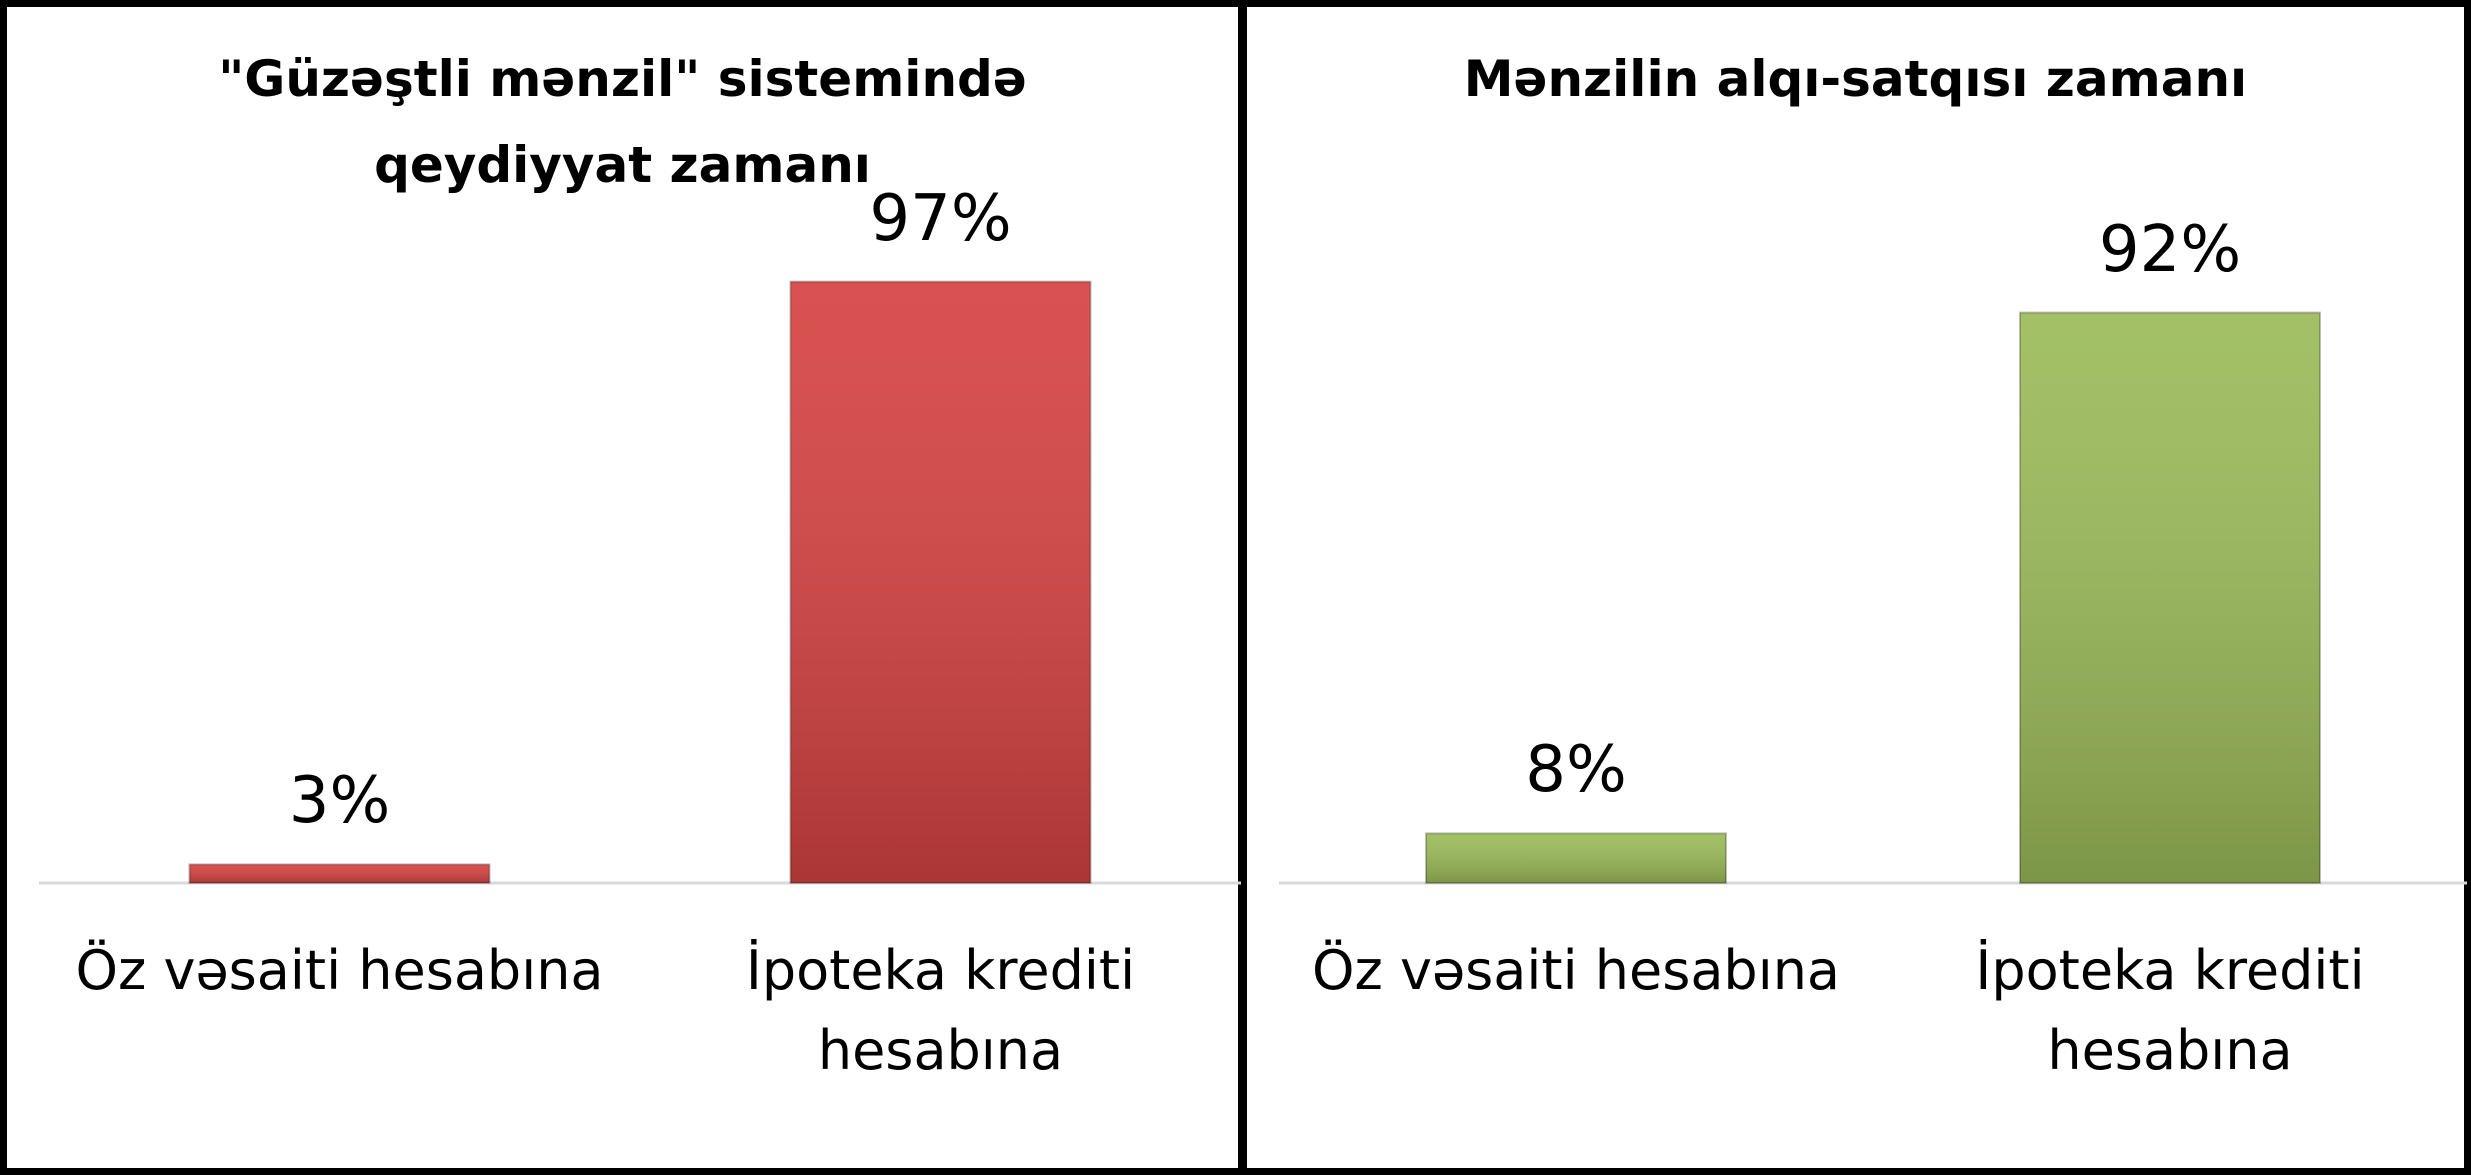 This screenshot has width=2471, height=1175. Describe the element at coordinates (940, 218) in the screenshot. I see `value-label: 97%` at that location.